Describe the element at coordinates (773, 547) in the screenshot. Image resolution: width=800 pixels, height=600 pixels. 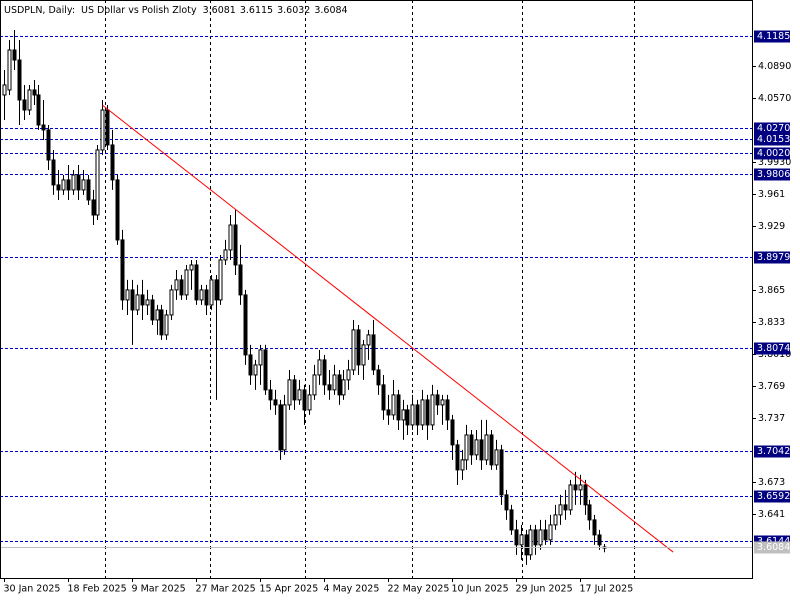
I see `price-label: 3.6084` at that location.